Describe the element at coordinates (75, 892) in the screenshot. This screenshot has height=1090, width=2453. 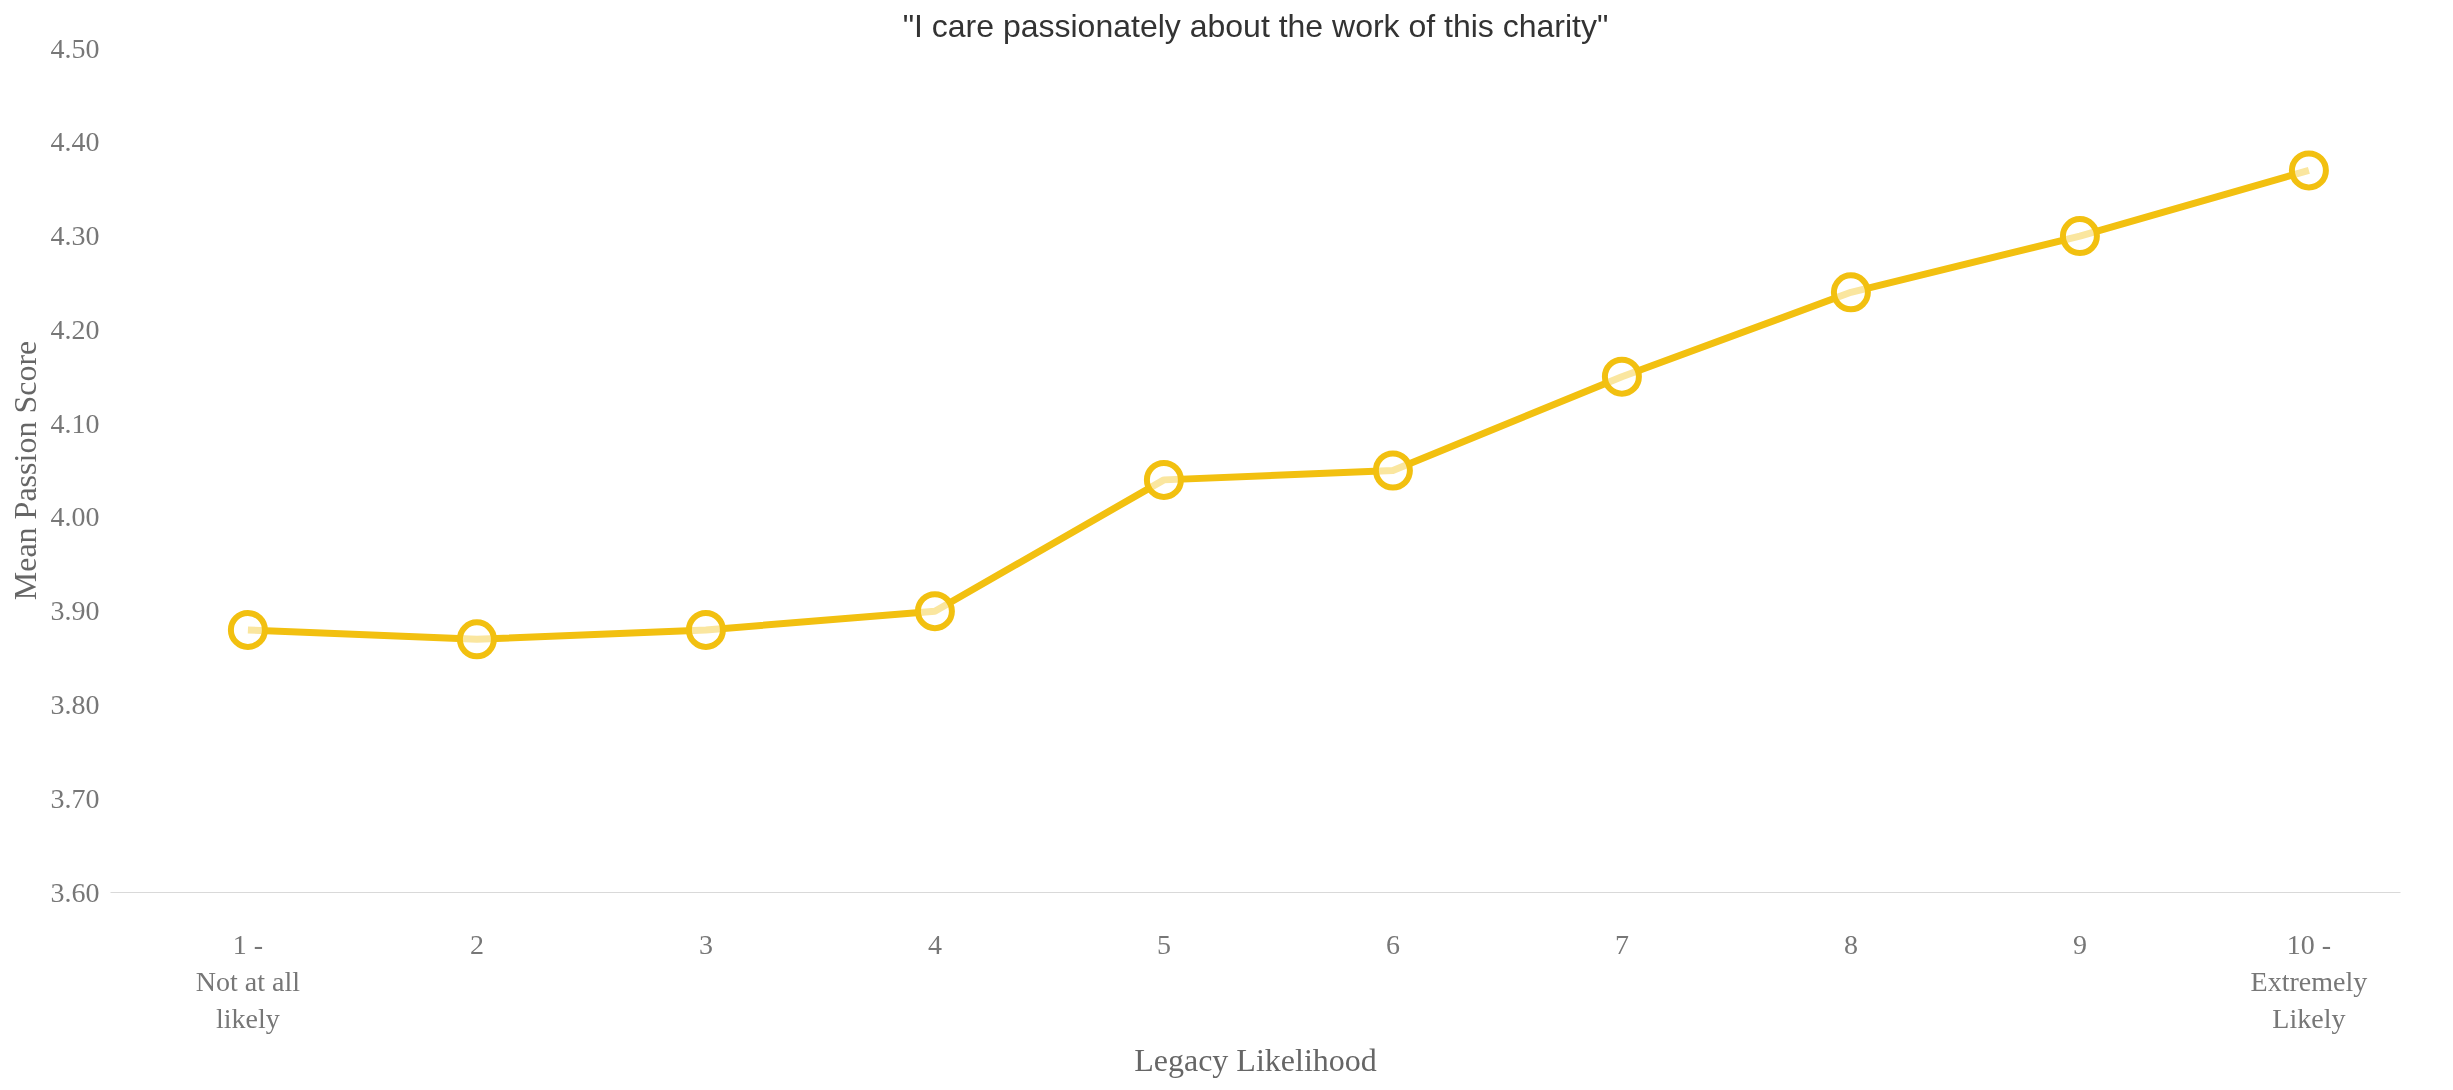
I see `y-tick-label: 3.60` at that location.